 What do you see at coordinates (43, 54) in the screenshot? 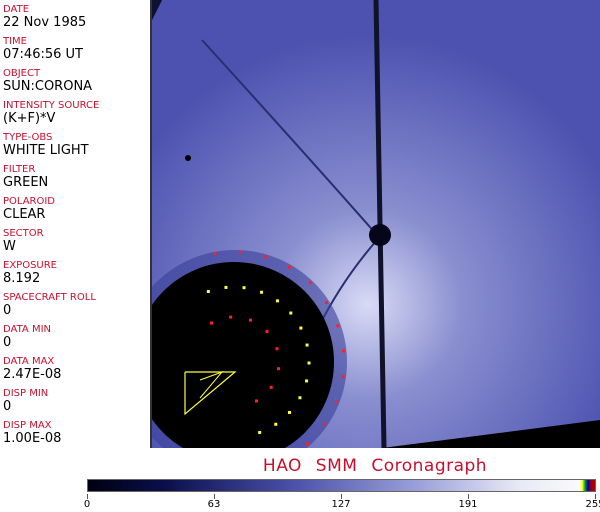
I see `field-value: 07:46:56 UT` at bounding box center [43, 54].